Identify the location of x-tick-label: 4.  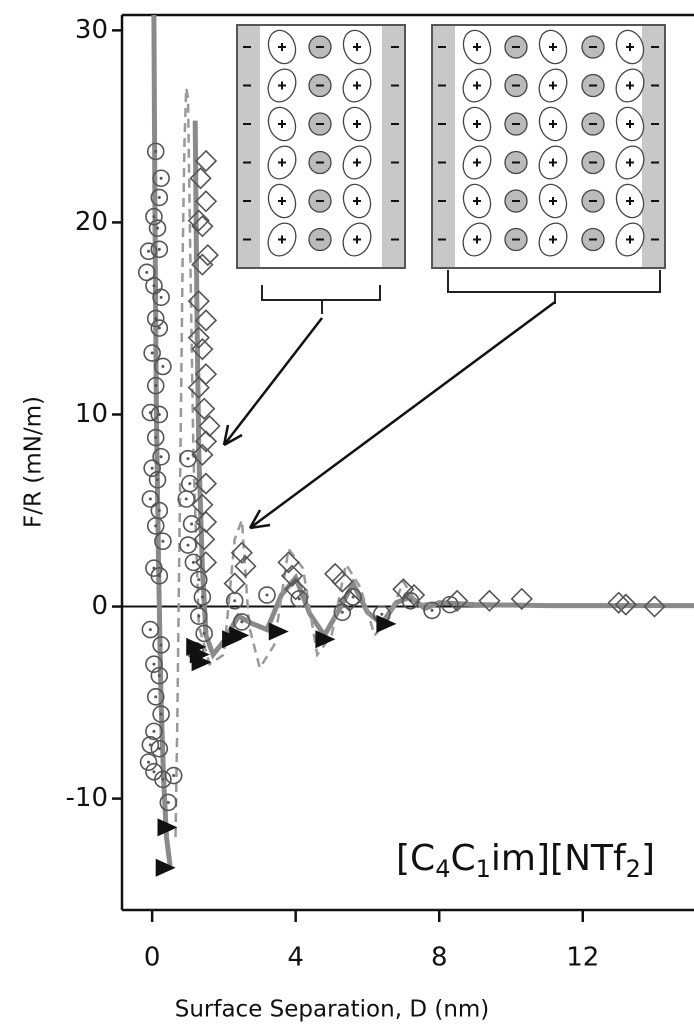
(295, 958).